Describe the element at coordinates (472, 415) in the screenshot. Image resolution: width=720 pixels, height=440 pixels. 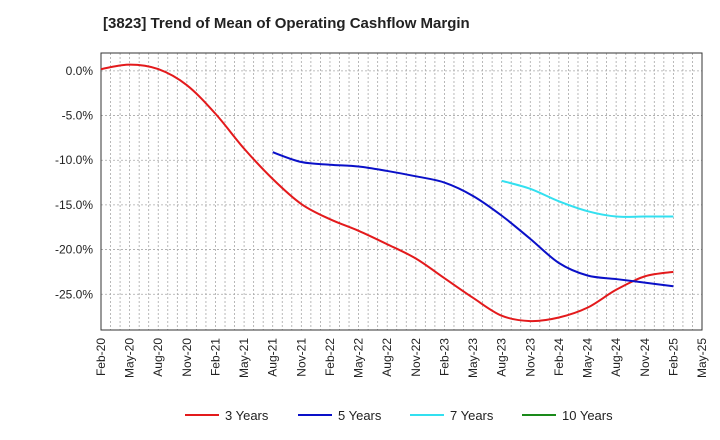
I see `legend-label: 7 Years` at that location.